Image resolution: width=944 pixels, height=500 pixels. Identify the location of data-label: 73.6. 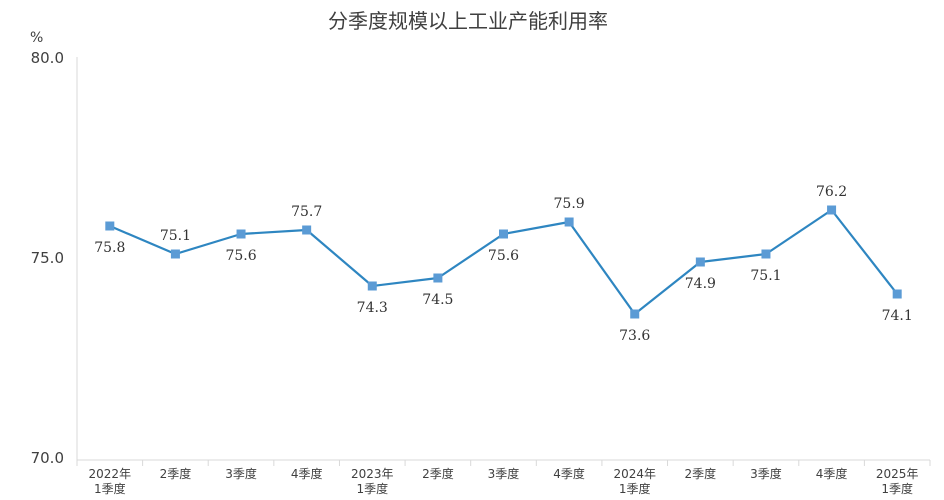
(634, 336).